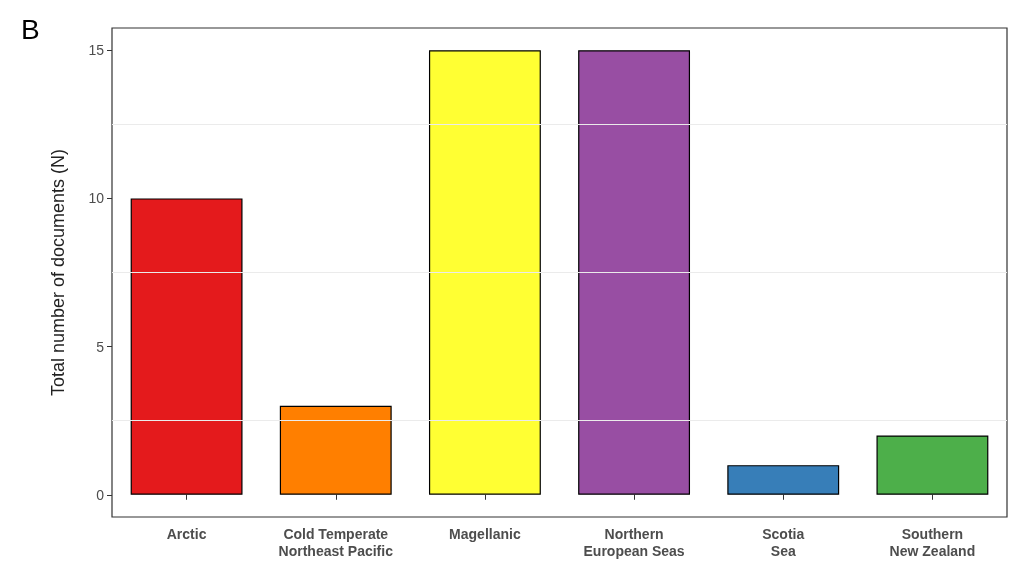 This screenshot has height=578, width=1021. What do you see at coordinates (100, 494) in the screenshot?
I see `y-tick-label: 0` at bounding box center [100, 494].